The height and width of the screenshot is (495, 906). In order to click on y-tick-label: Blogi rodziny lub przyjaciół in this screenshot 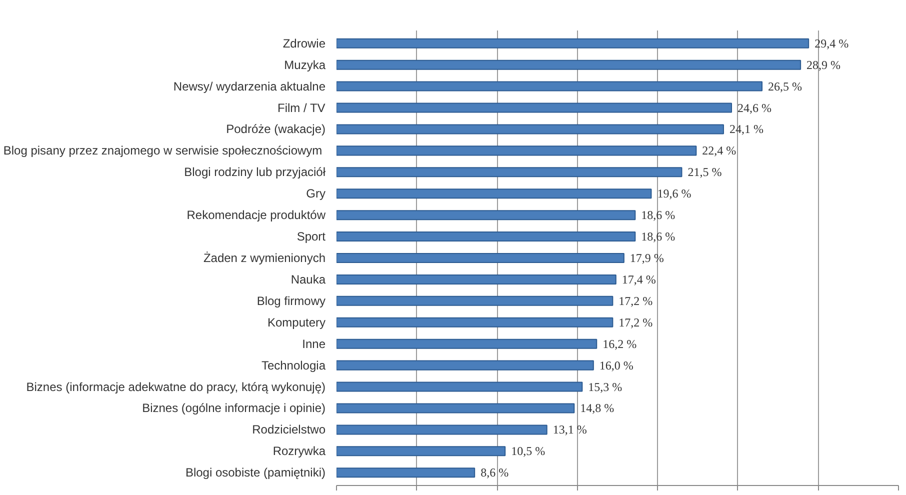, I will do `click(255, 172)`.